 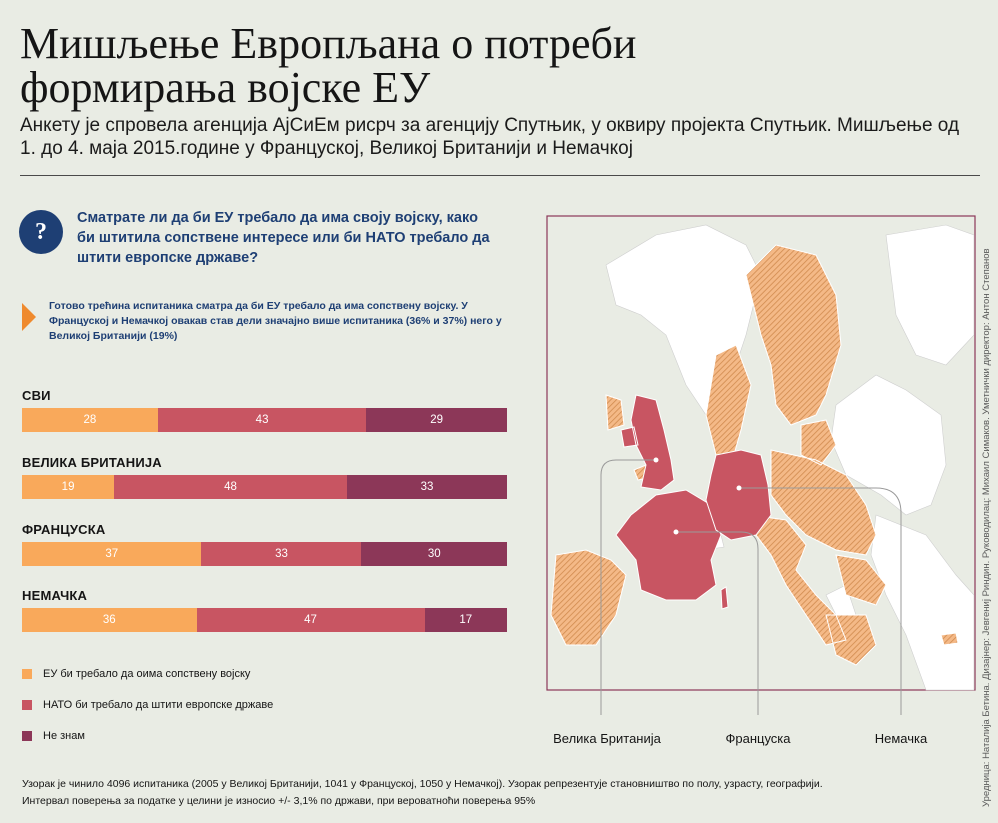 What do you see at coordinates (738, 495) in the screenshot?
I see `map-germany` at bounding box center [738, 495].